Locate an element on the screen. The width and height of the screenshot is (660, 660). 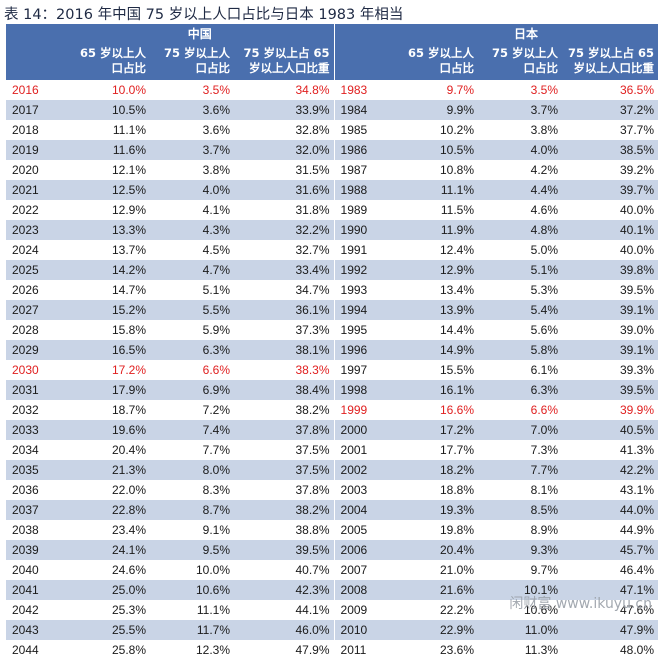
cell-jr: 44.9% is located at coordinates (610, 530).